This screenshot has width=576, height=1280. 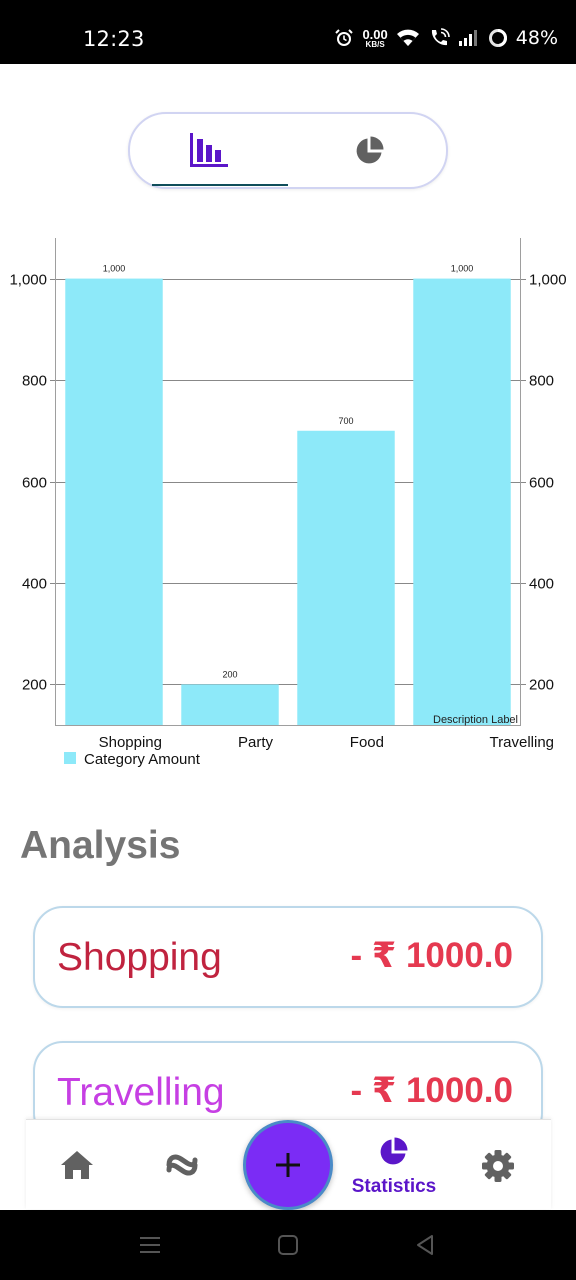 What do you see at coordinates (541, 381) in the screenshot?
I see `y-tick-label-right: 800` at bounding box center [541, 381].